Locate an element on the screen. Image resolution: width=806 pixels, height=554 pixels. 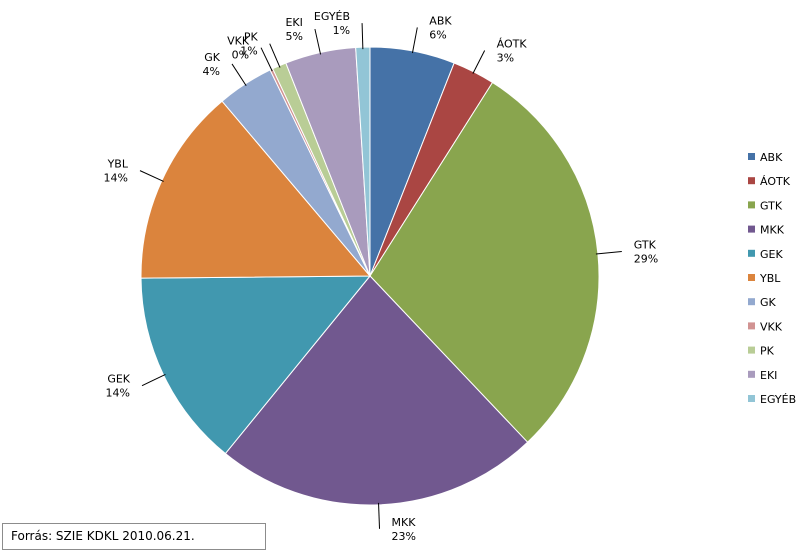
legend-label-egyeb: EGYÉB is located at coordinates (778, 399).